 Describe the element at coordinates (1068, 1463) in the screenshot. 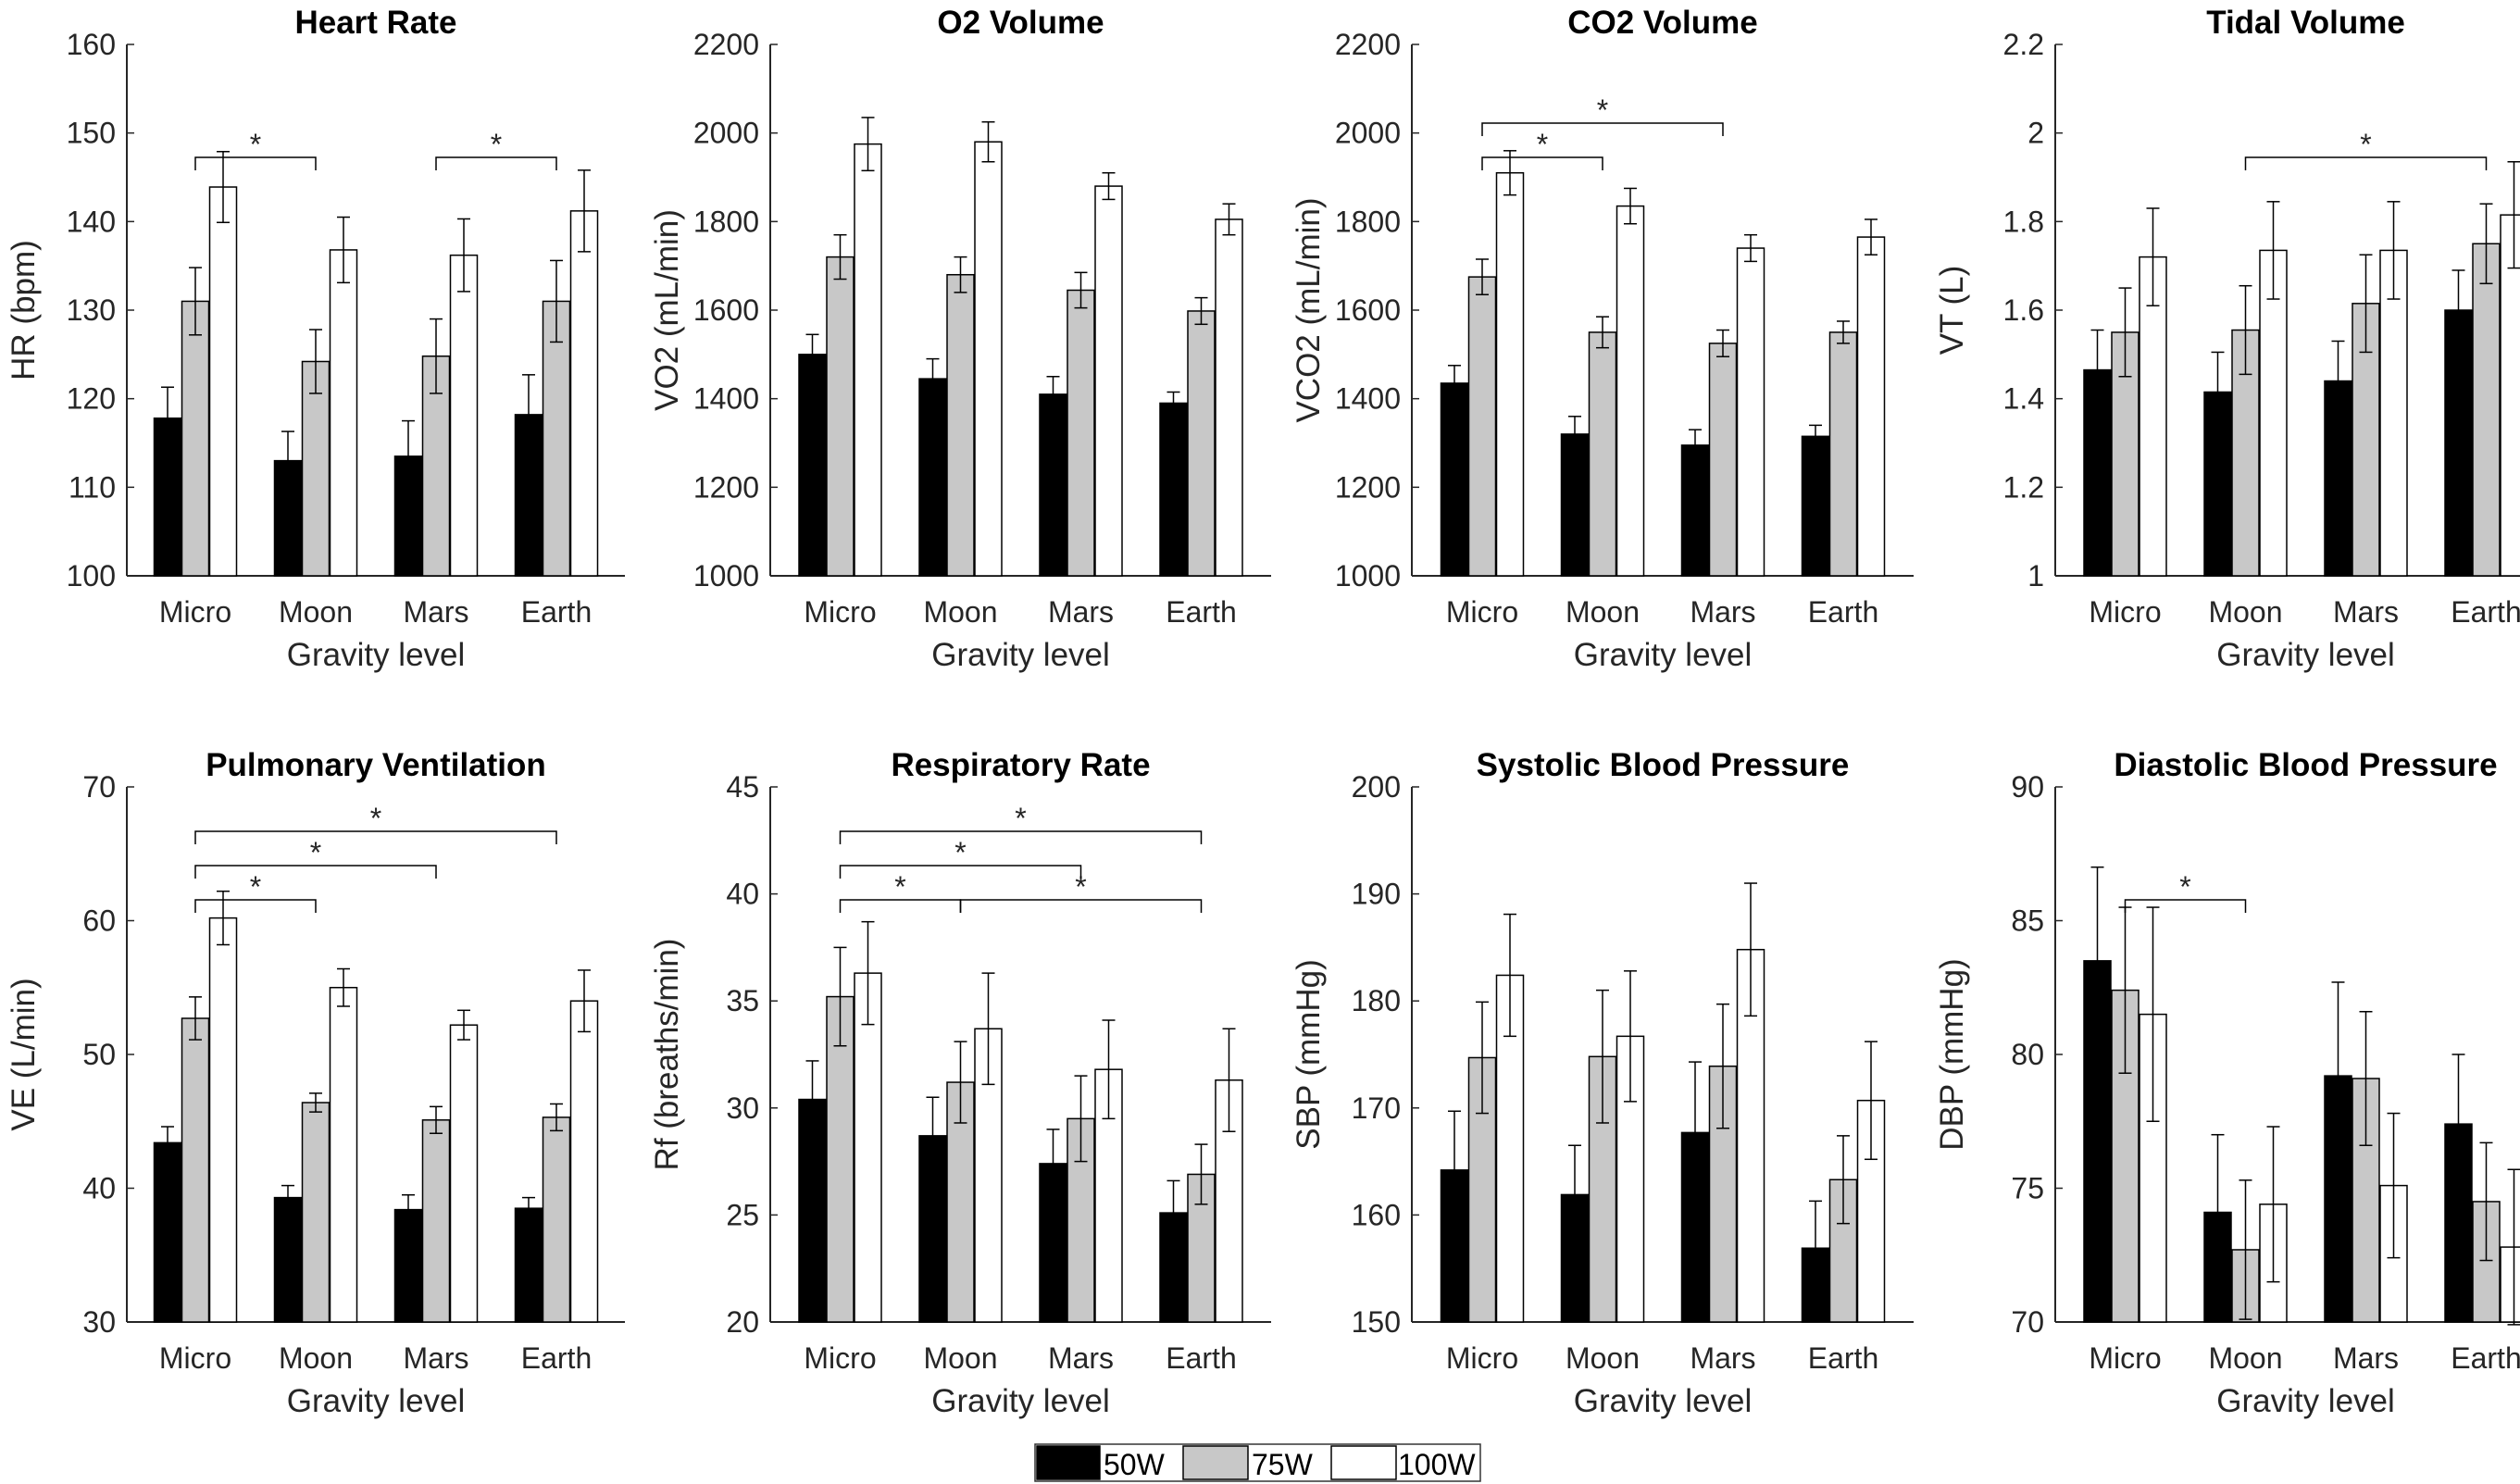

I see `legend-swatch-50w` at that location.